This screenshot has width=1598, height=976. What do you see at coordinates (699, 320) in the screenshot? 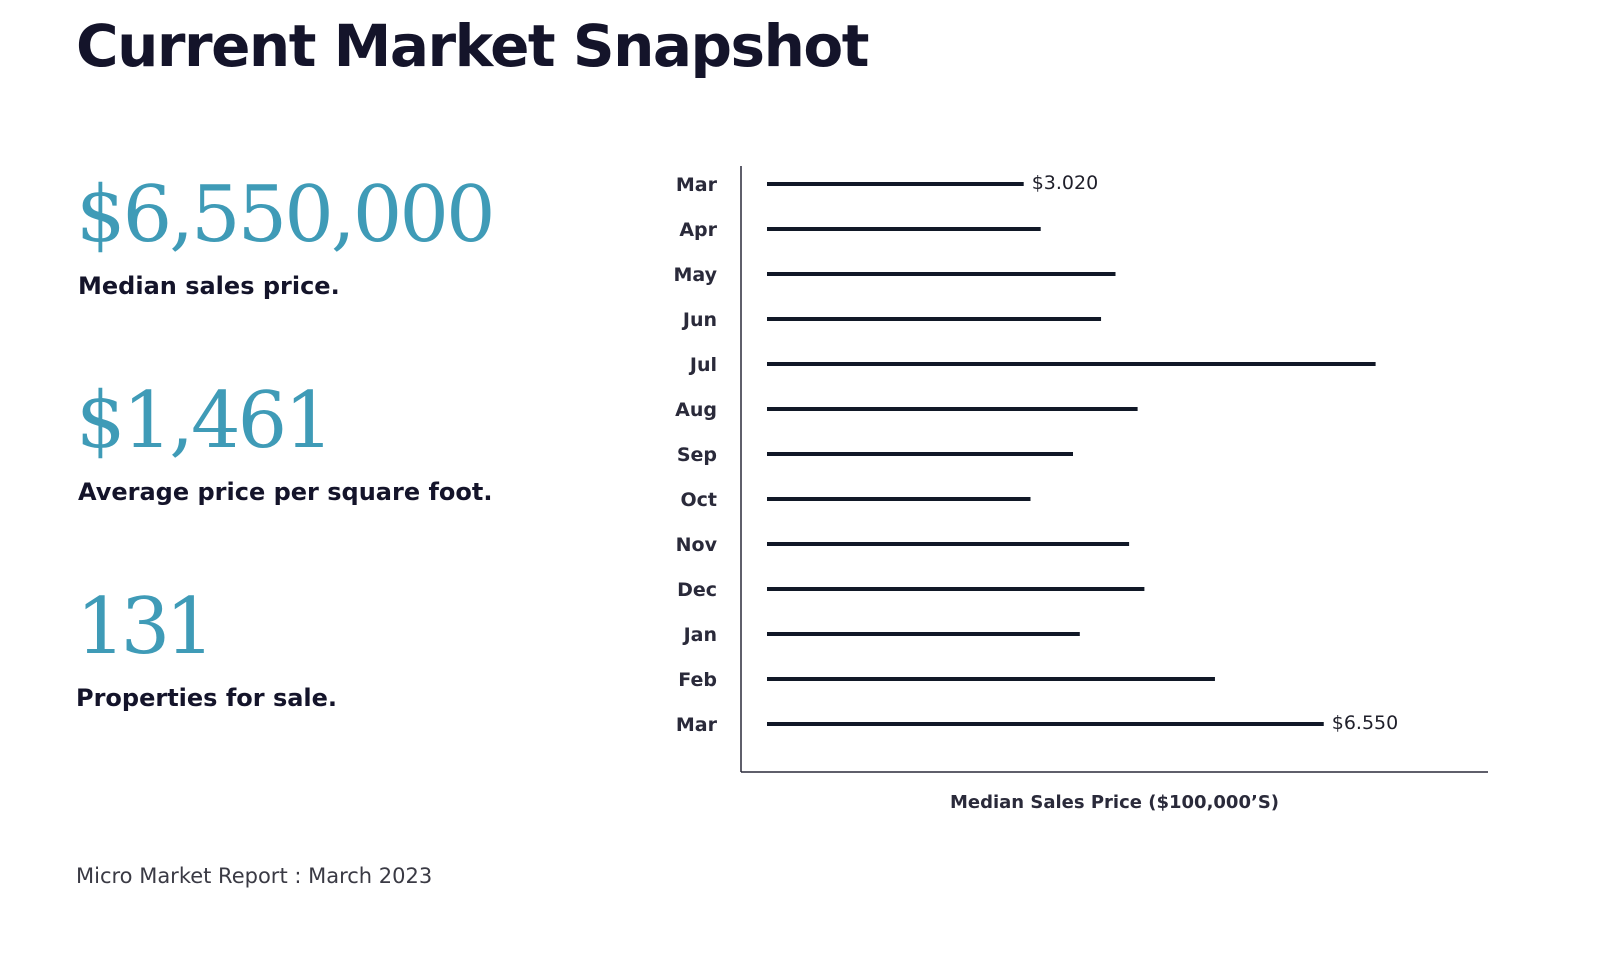
I see `category-label: Jun` at bounding box center [699, 320].